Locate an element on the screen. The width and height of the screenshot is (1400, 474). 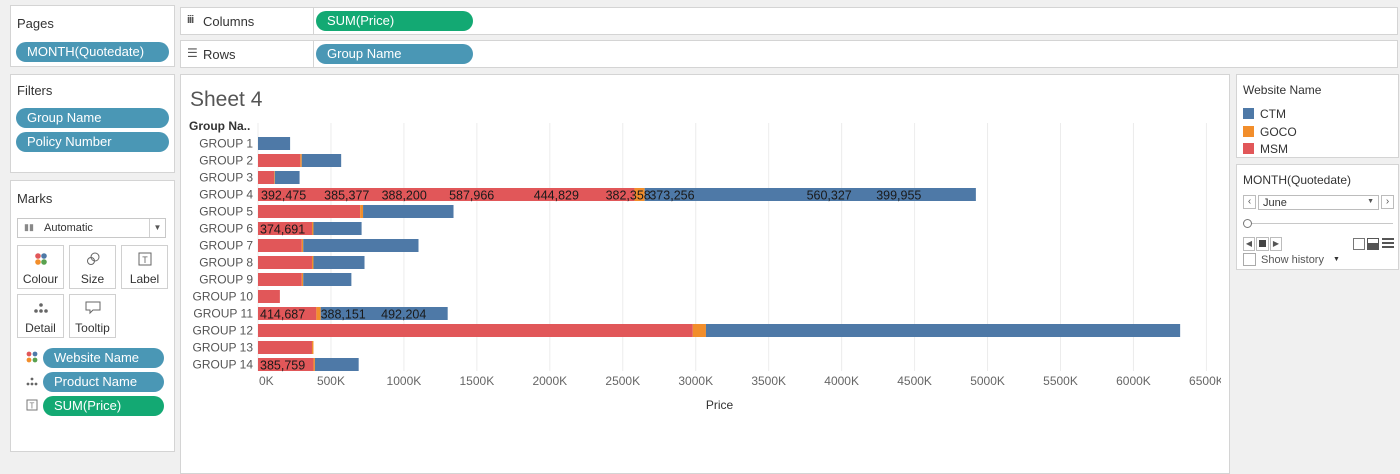
filters-title: Filters is located at coordinates (35, 90).